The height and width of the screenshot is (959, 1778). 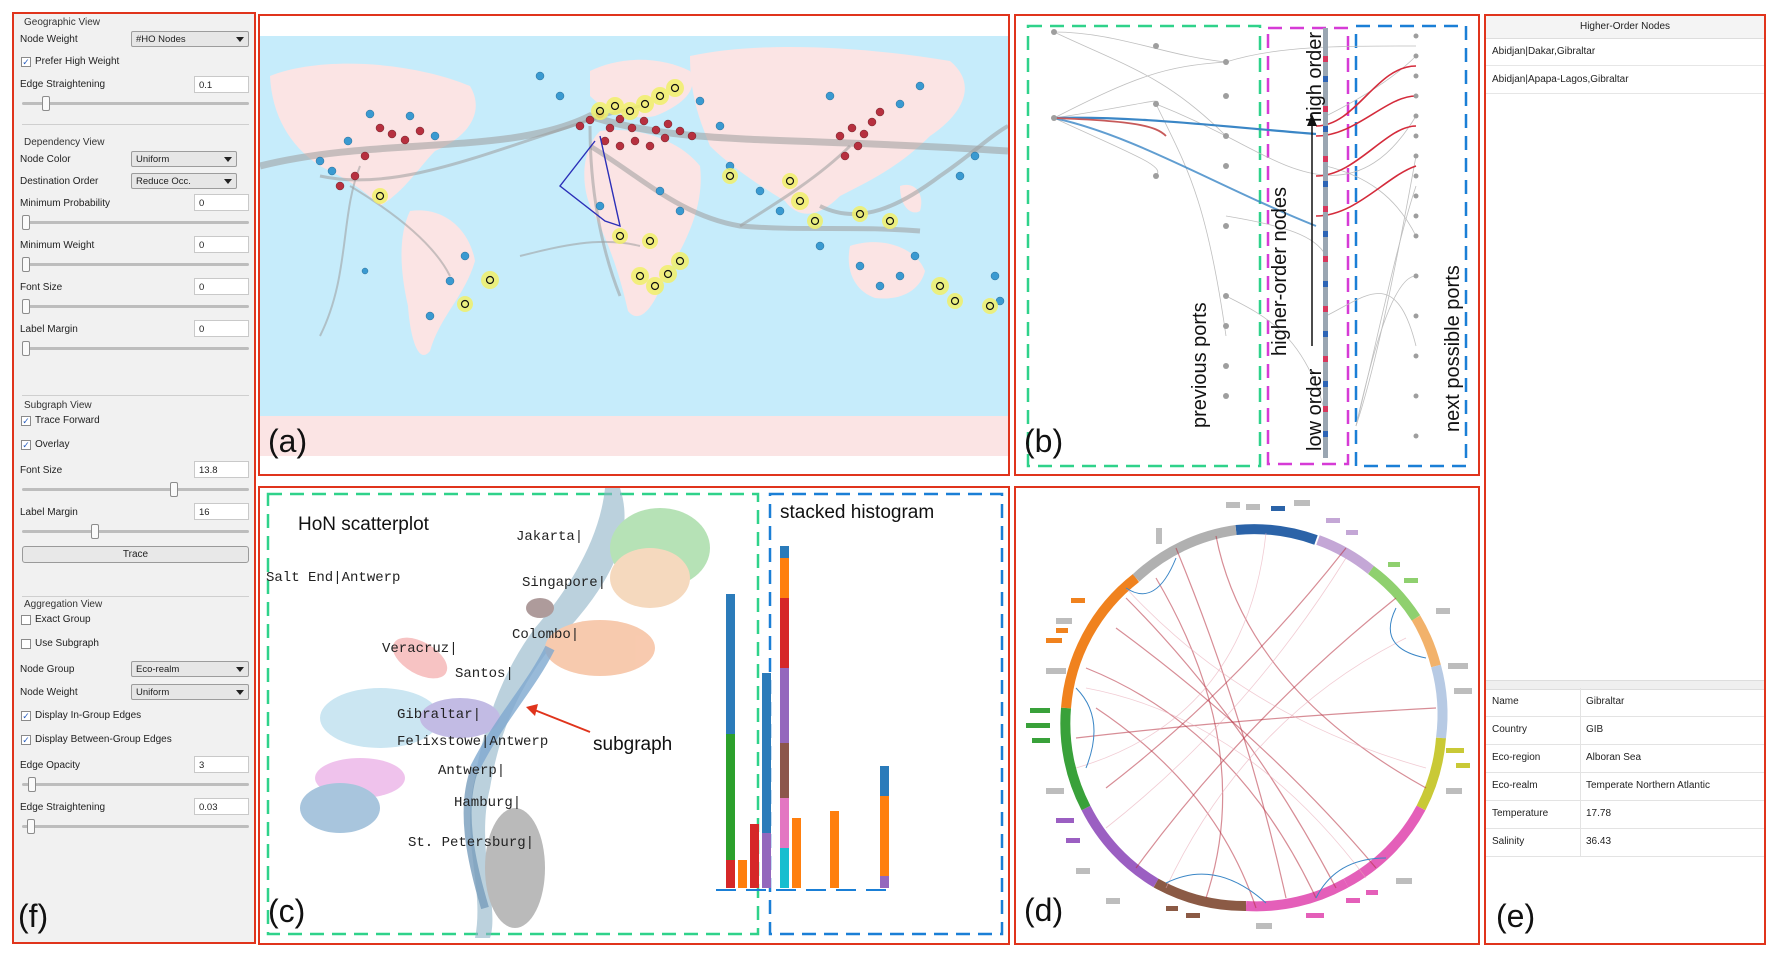 What do you see at coordinates (67, 643) in the screenshot?
I see `use-subgraph-label: Use Subgraph` at bounding box center [67, 643].